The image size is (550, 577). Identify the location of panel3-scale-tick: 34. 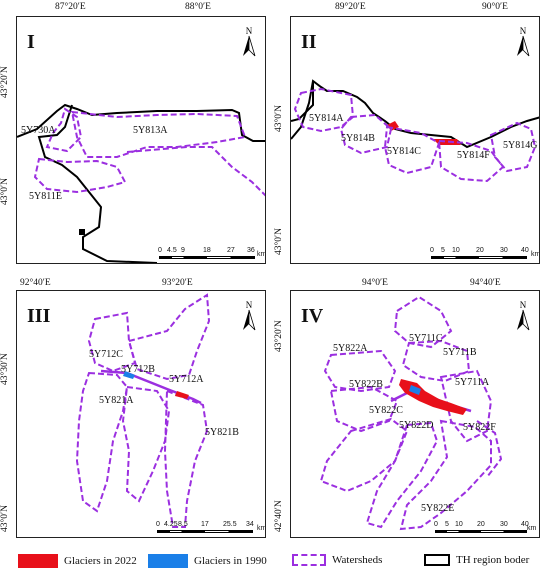
(250, 524).